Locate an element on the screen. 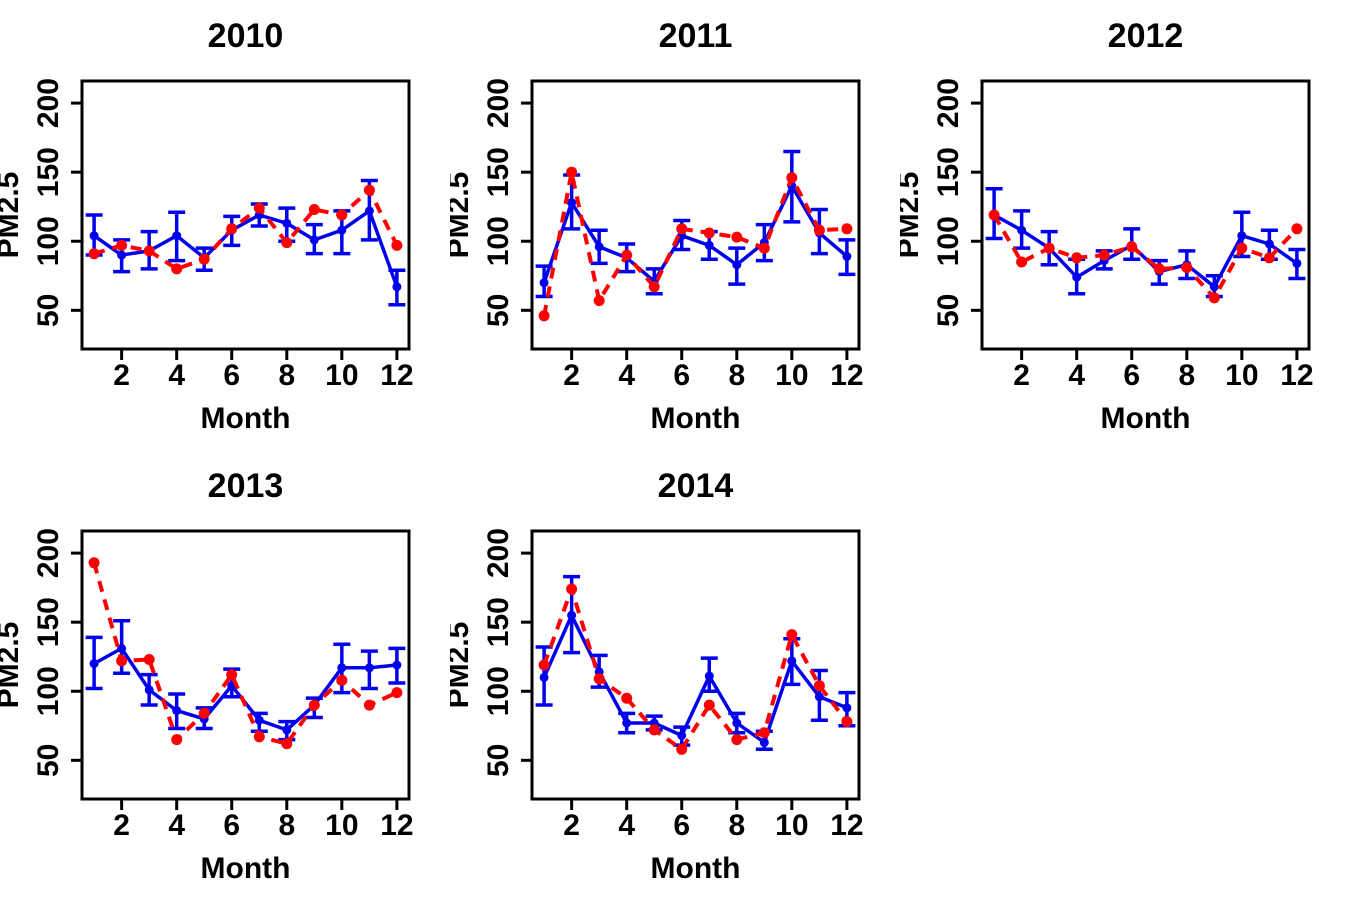 This screenshot has width=1350, height=900. chart-title: 2011 is located at coordinates (696, 36).